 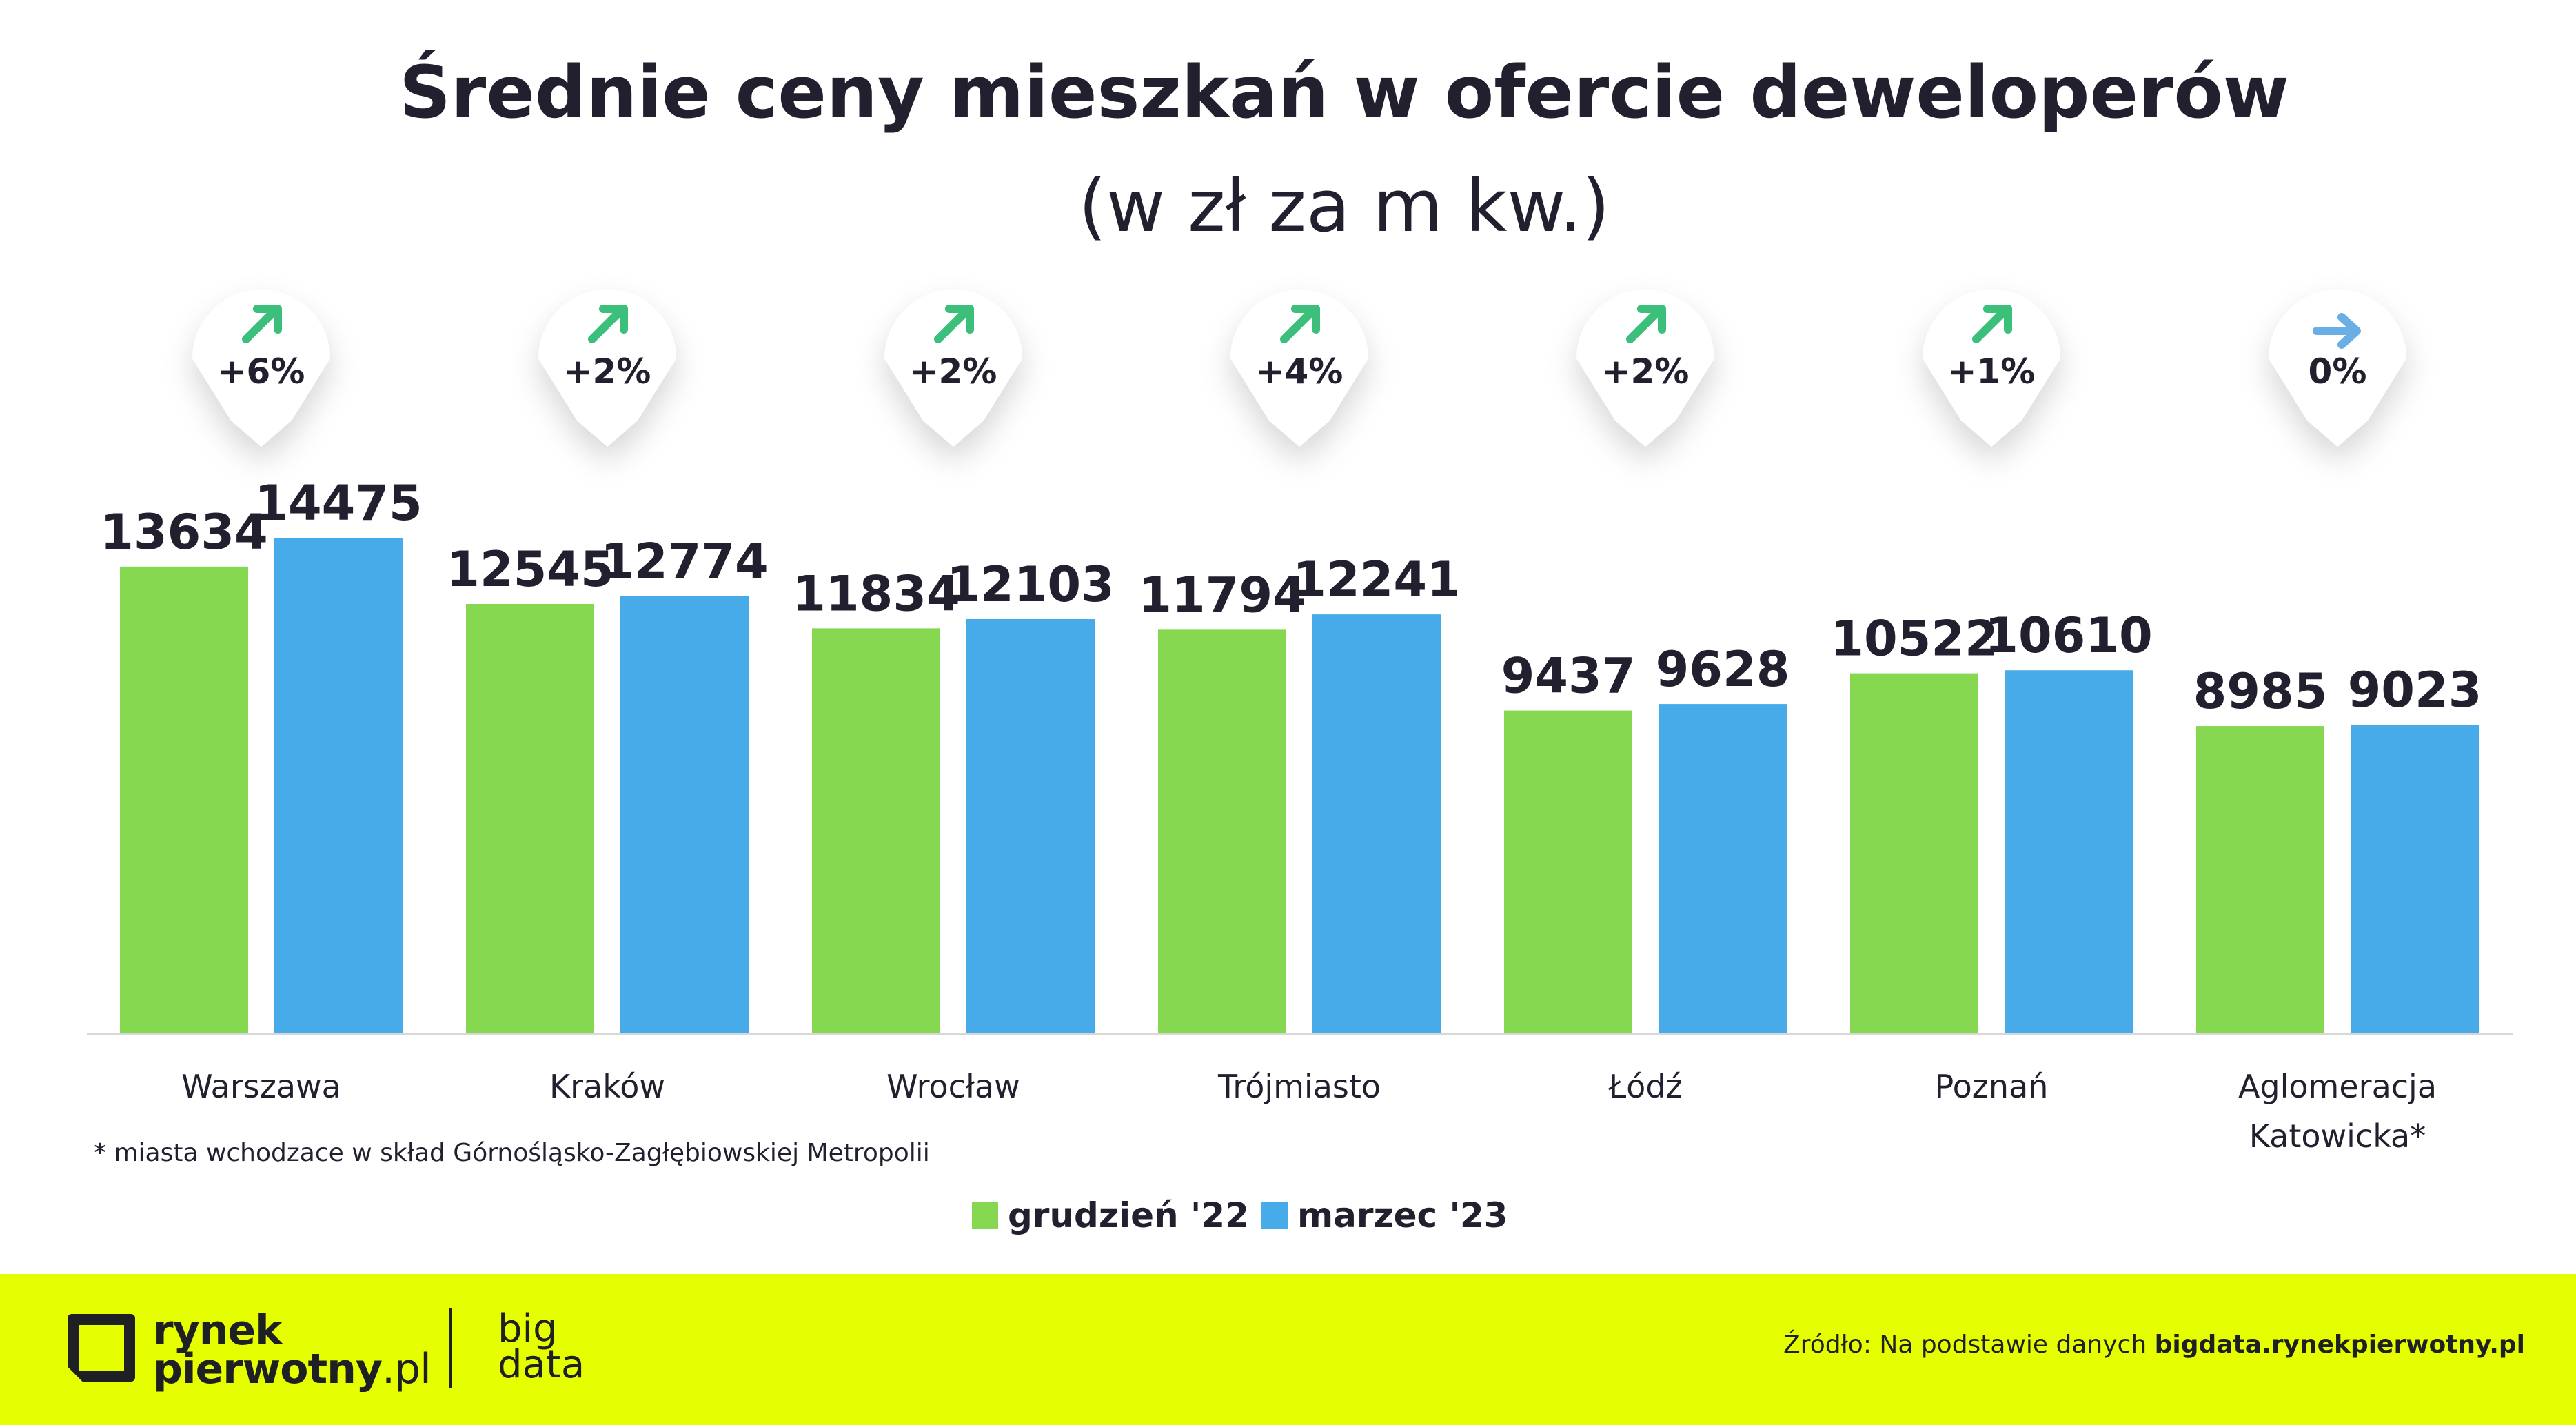 I want to click on logo-brand: pierwotny, so click(x=268, y=1369).